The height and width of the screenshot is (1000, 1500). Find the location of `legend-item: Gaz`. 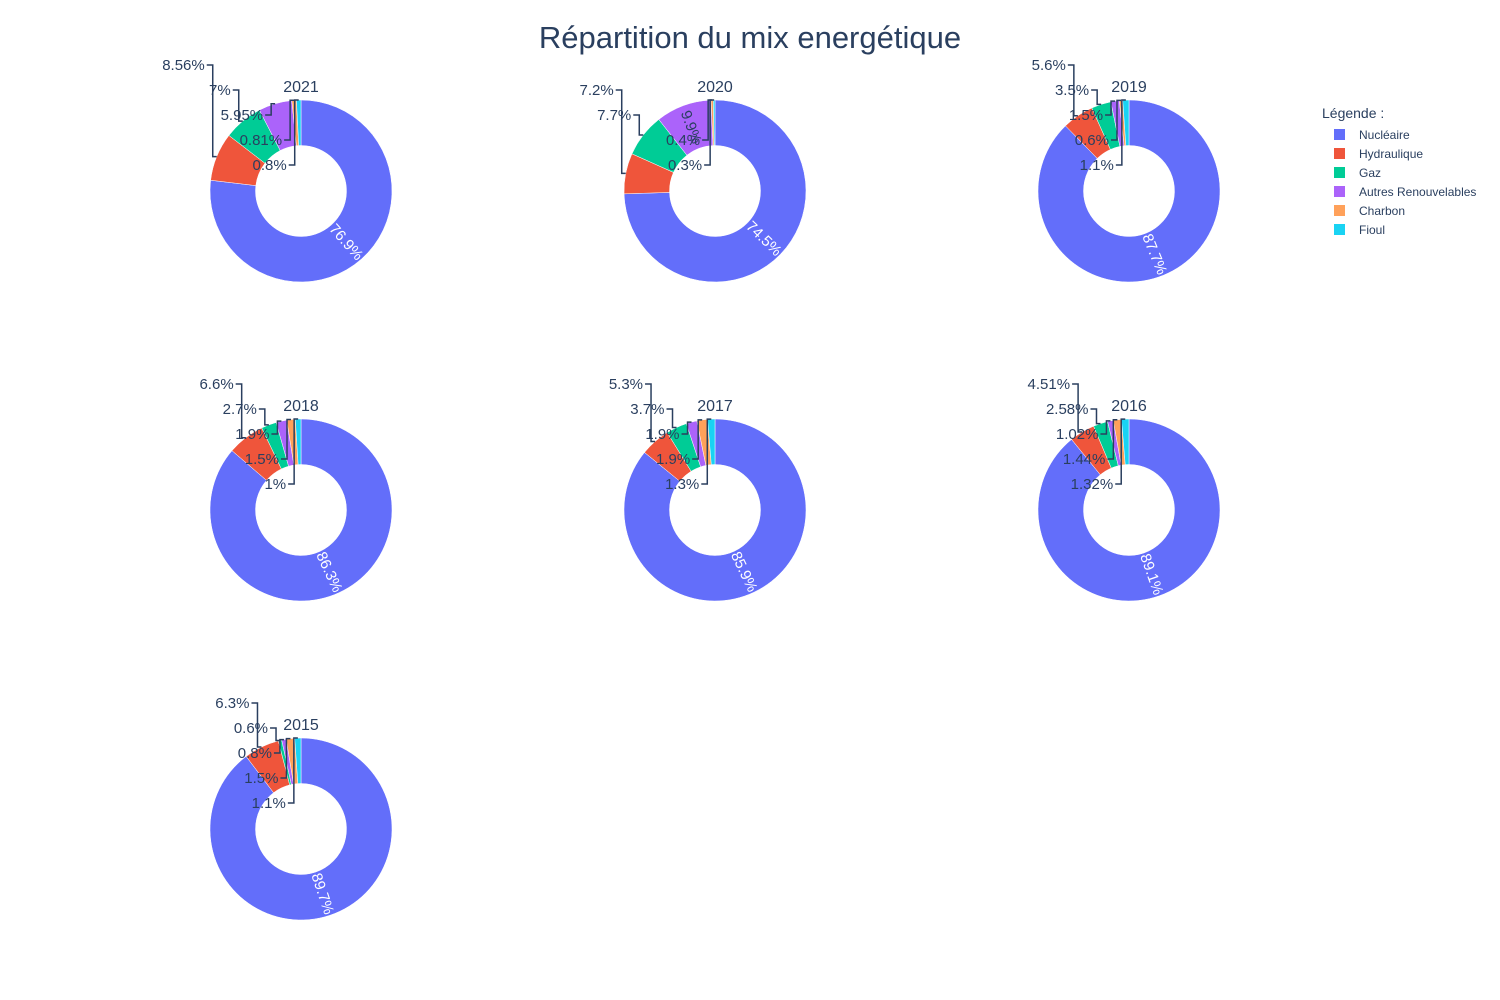

legend-item: Gaz is located at coordinates (1399, 172).